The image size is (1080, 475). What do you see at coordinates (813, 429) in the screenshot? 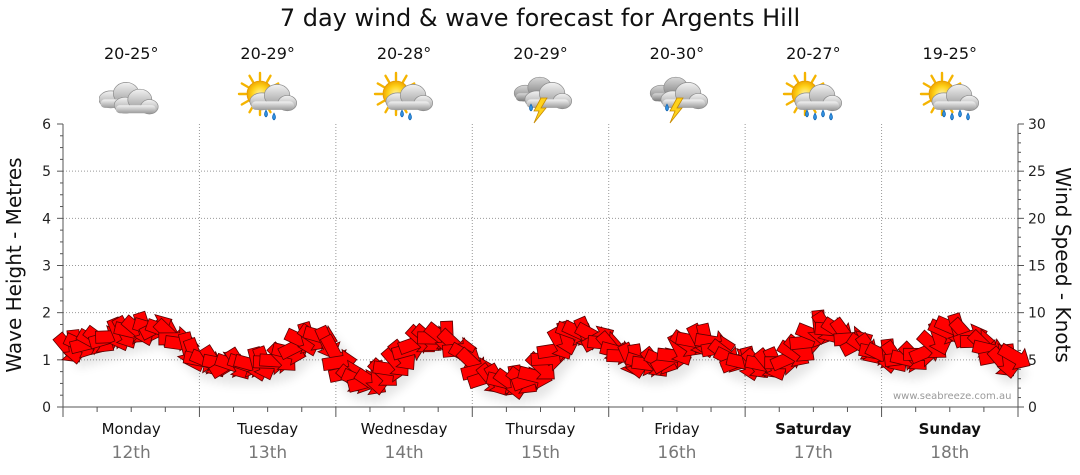
I see `day-name: Saturday` at bounding box center [813, 429].